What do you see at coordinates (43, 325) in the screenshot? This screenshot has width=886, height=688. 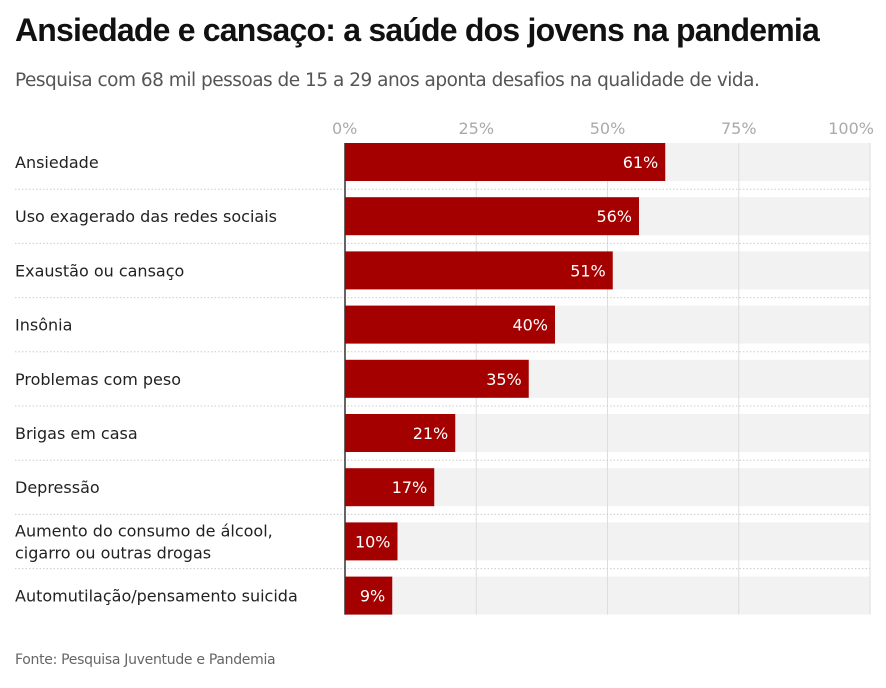 I see `category-label: Insônia` at bounding box center [43, 325].